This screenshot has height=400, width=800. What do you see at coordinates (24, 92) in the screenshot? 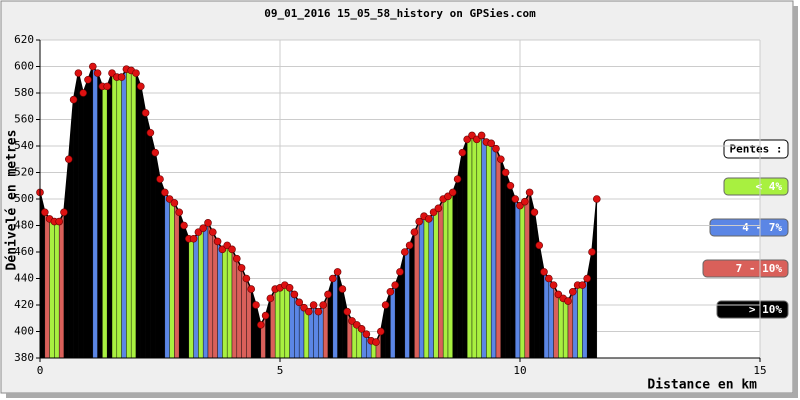
I see `y-tick-label: 580` at bounding box center [24, 92].